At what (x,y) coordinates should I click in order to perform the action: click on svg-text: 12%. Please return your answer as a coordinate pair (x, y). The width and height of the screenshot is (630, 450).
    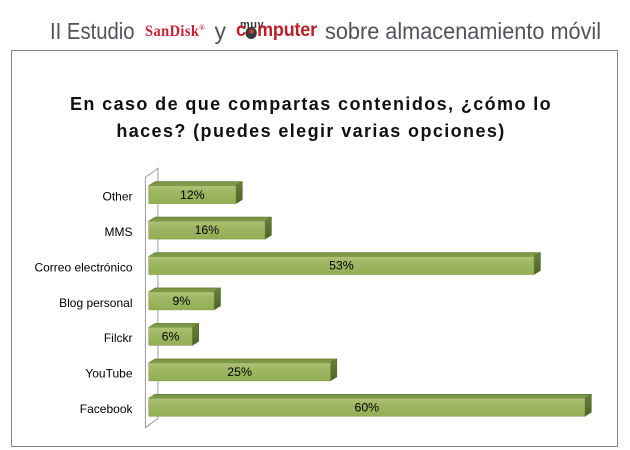
    Looking at the image, I should click on (192, 195).